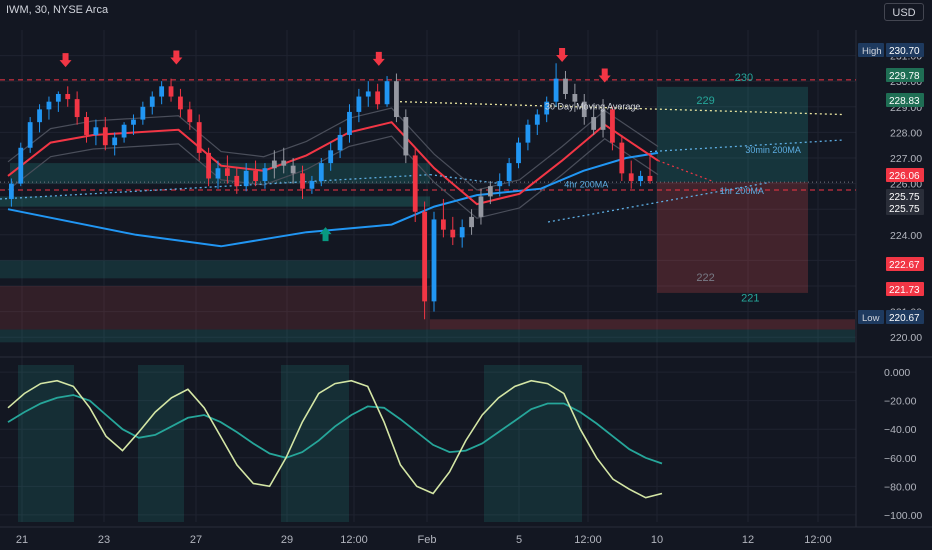 Image resolution: width=932 pixels, height=550 pixels. Describe the element at coordinates (904, 101) in the screenshot. I see `price-label-value: 228.83` at that location.